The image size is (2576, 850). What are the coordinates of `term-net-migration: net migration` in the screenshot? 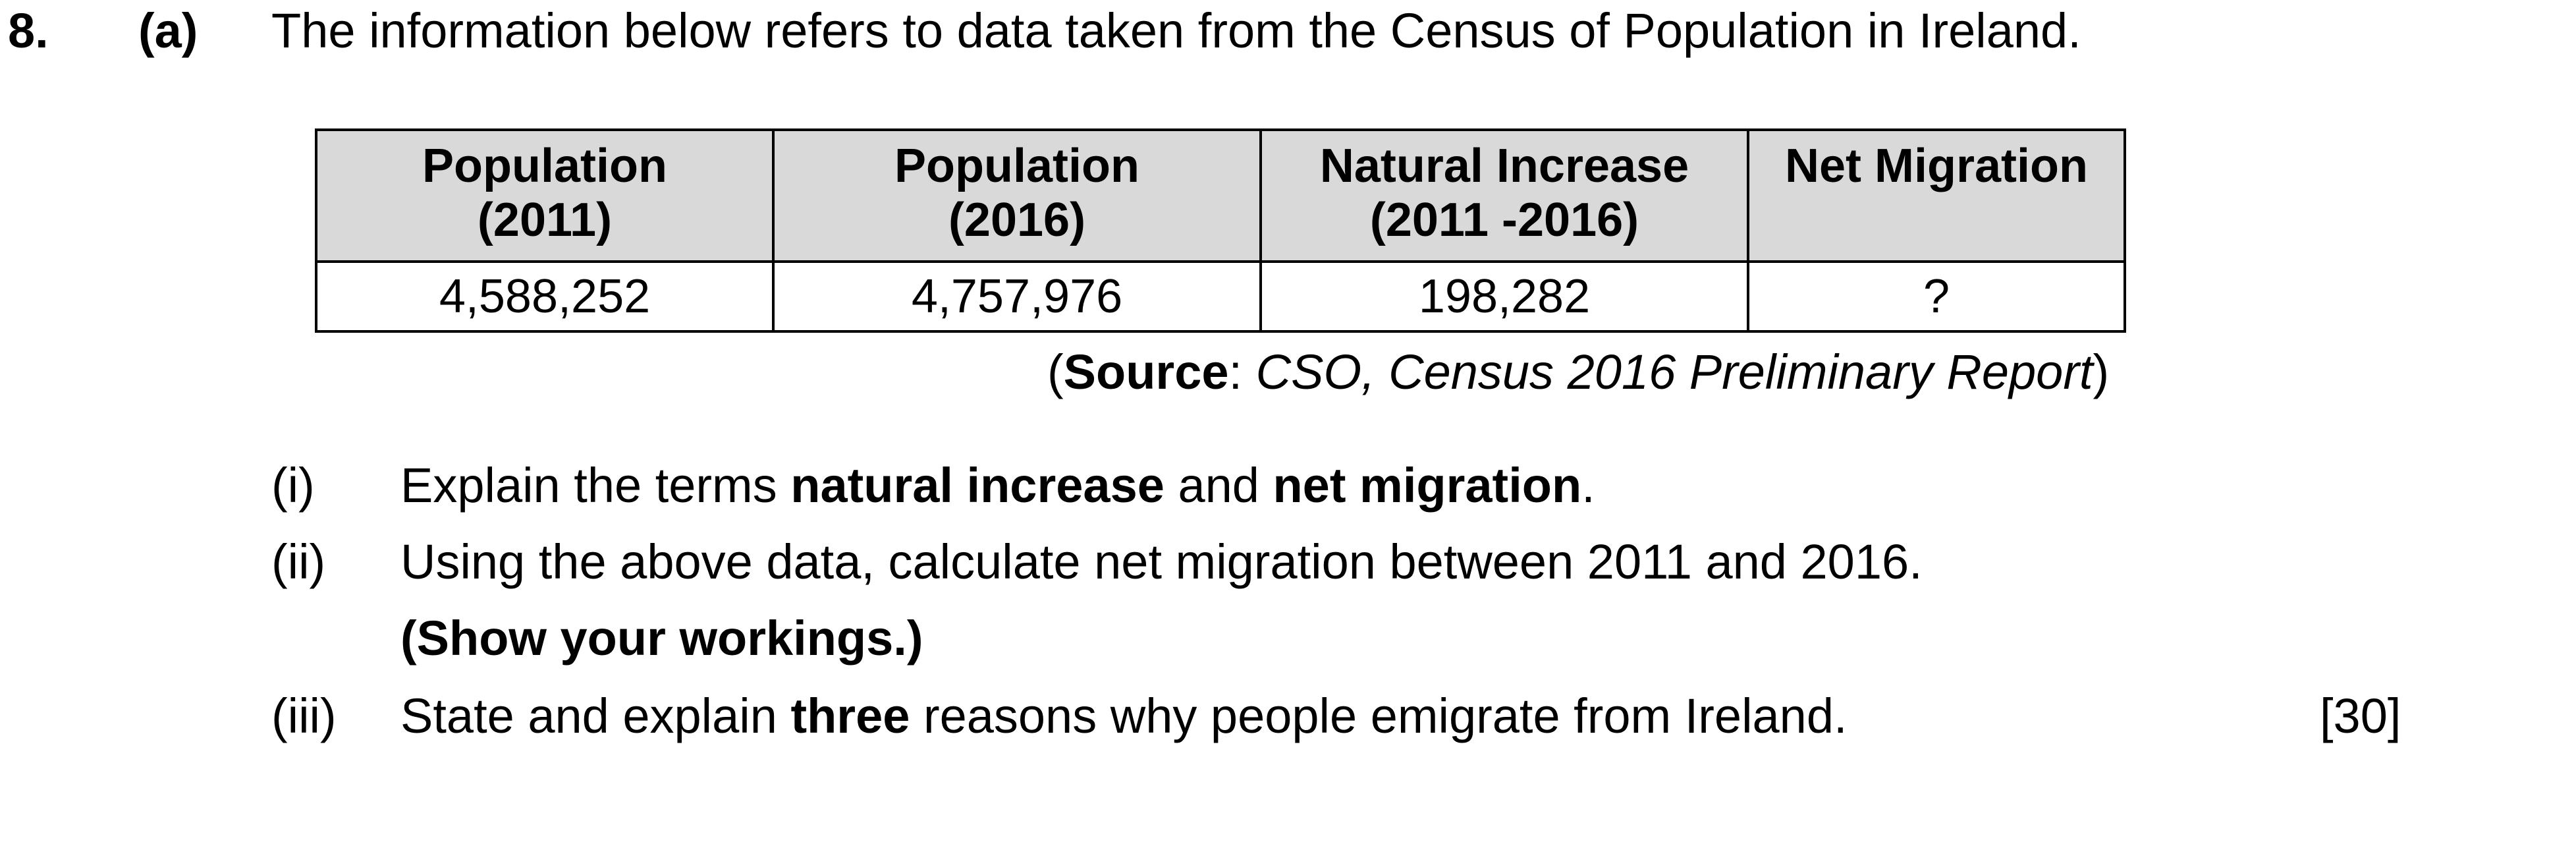 It's located at (1427, 485).